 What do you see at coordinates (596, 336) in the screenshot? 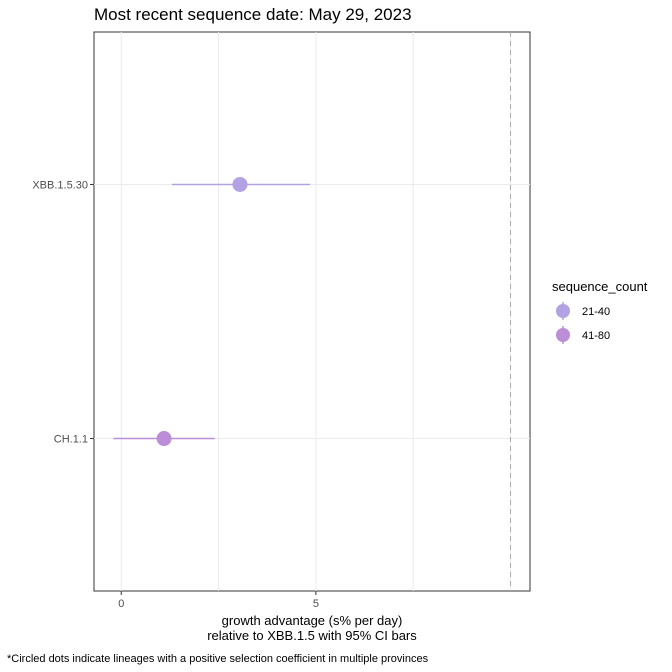
I see `legend-label: 41-80` at bounding box center [596, 336].